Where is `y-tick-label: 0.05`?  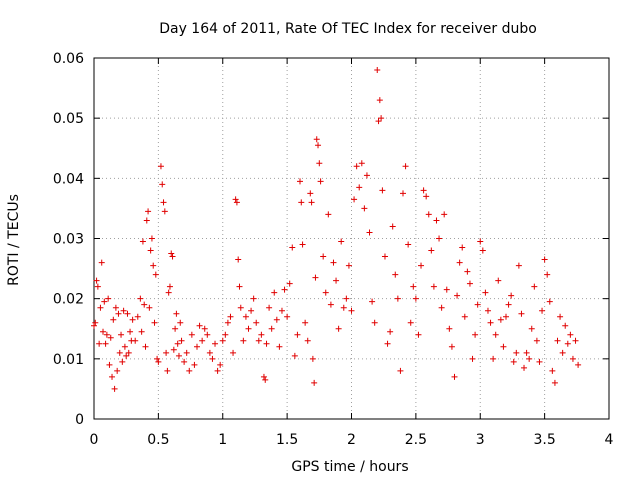
y-tick-label: 0.05 is located at coordinates (68, 119).